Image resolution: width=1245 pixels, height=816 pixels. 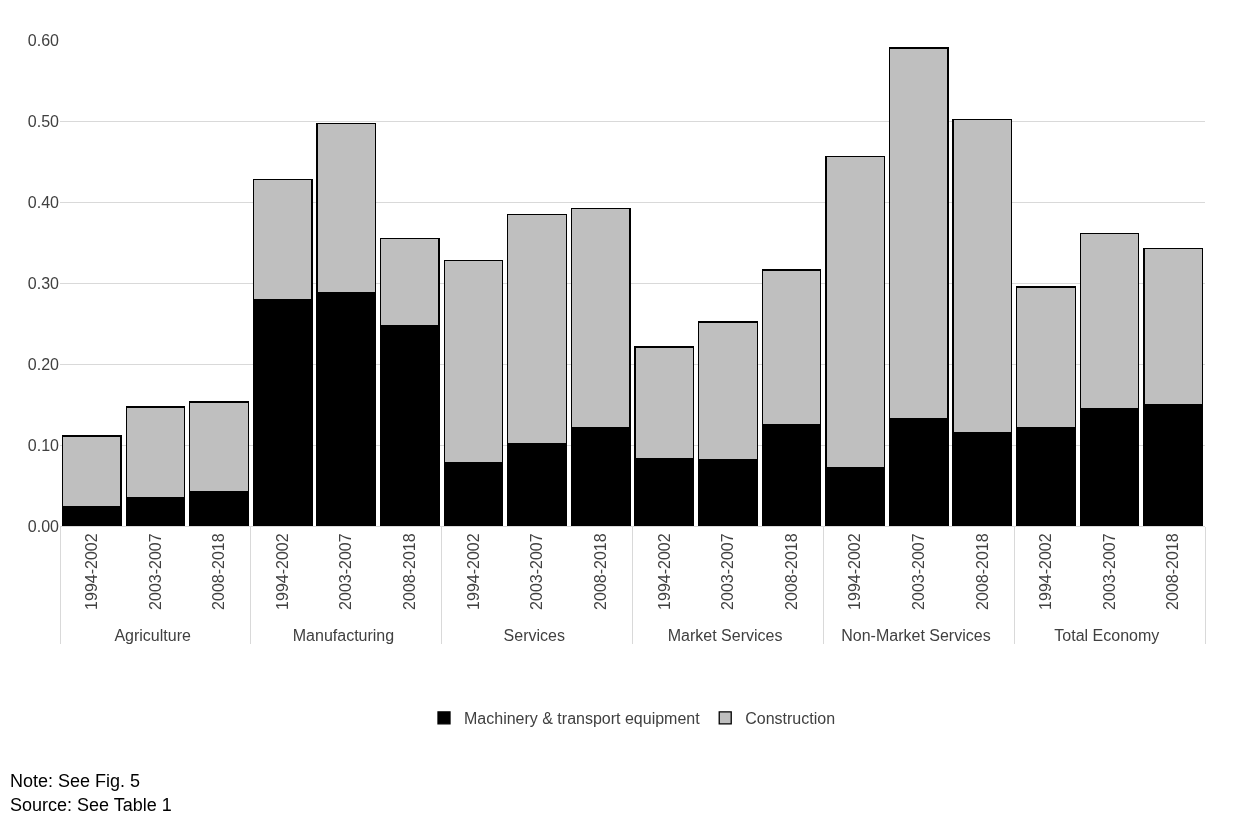 What do you see at coordinates (43, 283) in the screenshot?
I see `y-tick-label: 0.30` at bounding box center [43, 283].